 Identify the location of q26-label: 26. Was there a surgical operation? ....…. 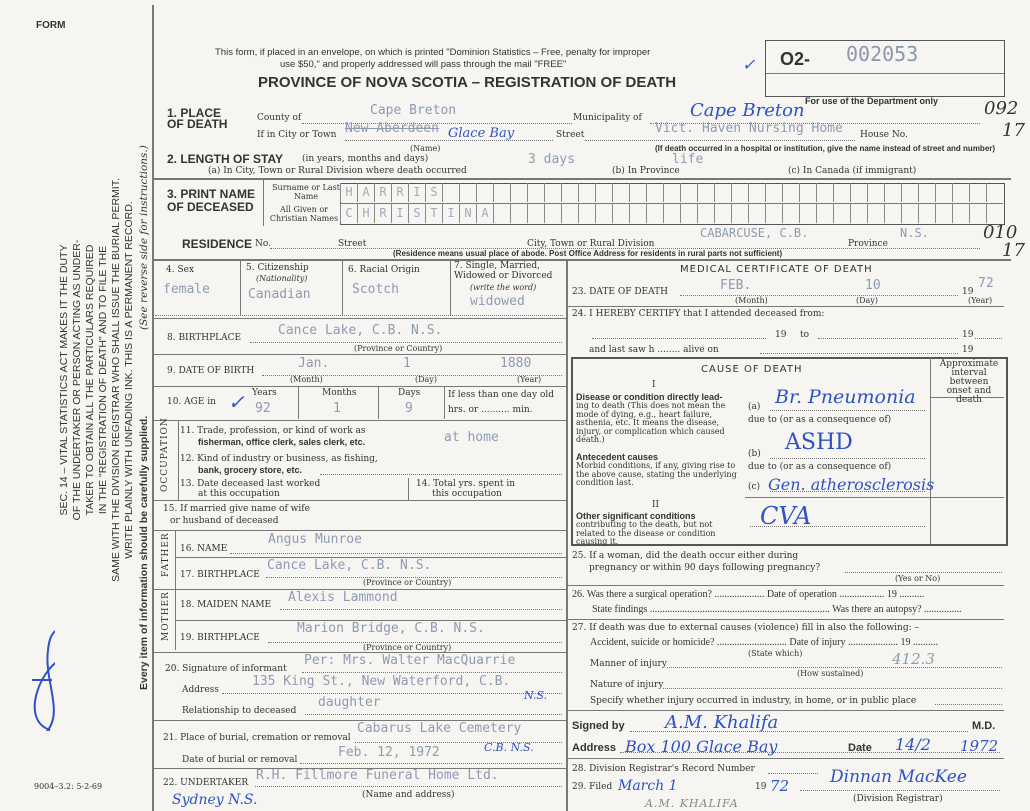
(748, 594).